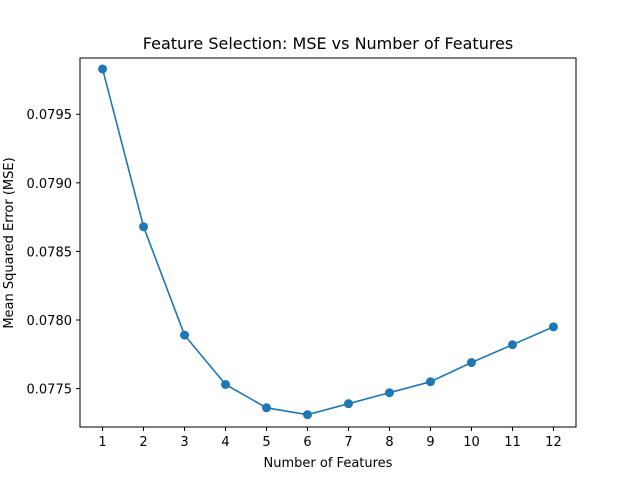 Image resolution: width=640 pixels, height=480 pixels. Describe the element at coordinates (512, 442) in the screenshot. I see `x-tick-label-11: 11` at that location.